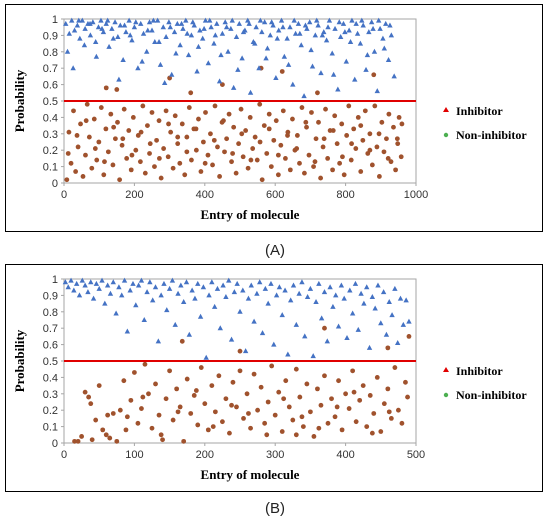 The height and width of the screenshot is (524, 550). Describe the element at coordinates (275, 508) in the screenshot. I see `panel-caption-b: (B)` at that location.